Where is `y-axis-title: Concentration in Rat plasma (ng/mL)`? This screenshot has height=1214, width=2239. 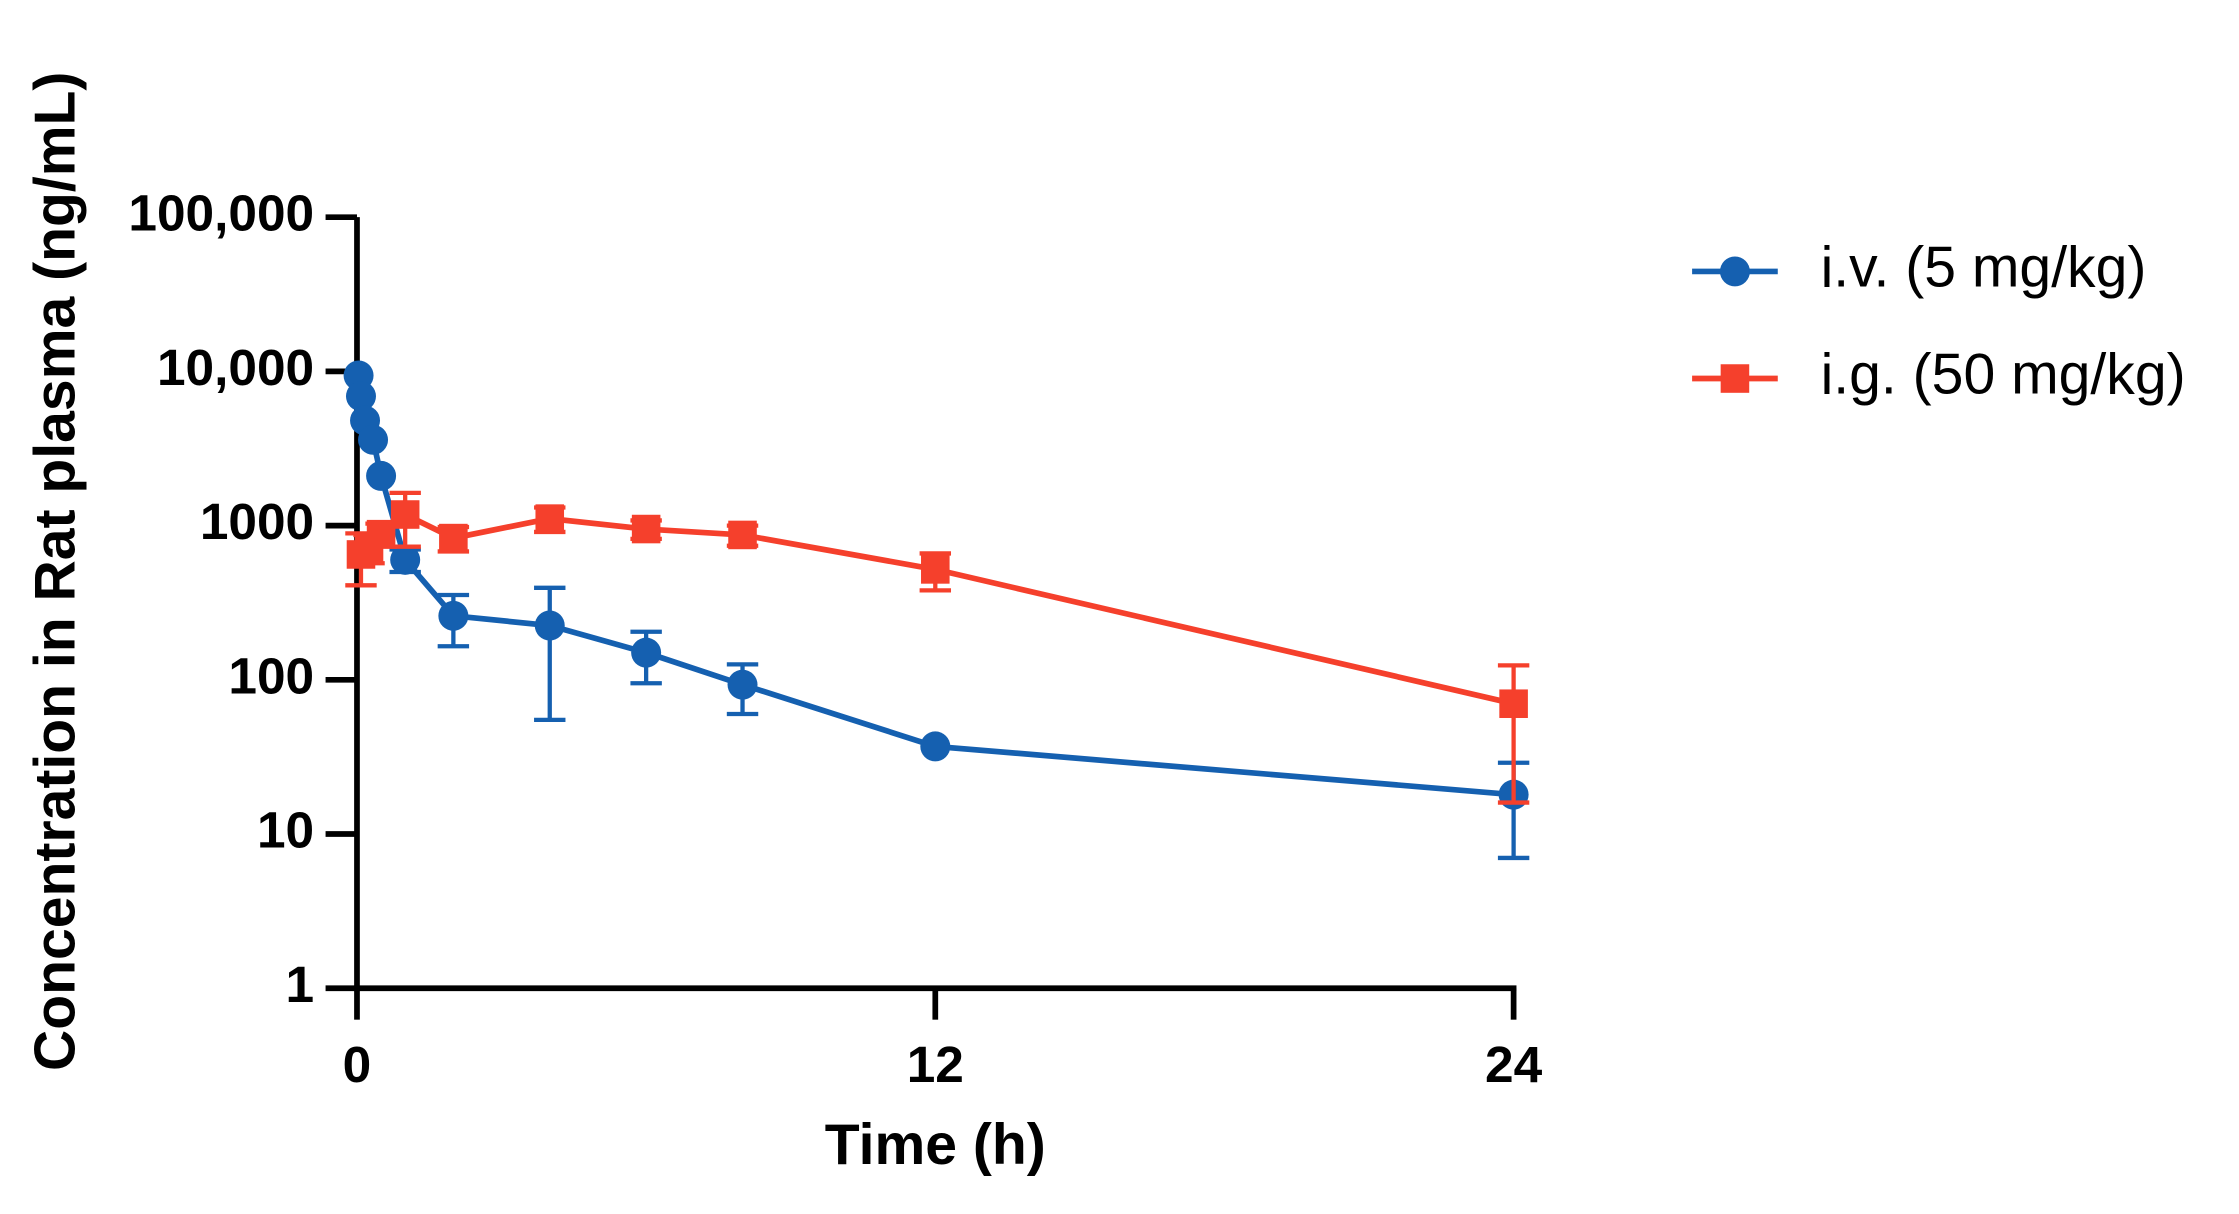
y-axis-title: Concentration in Rat plasma (ng/mL) is located at coordinates (55, 571).